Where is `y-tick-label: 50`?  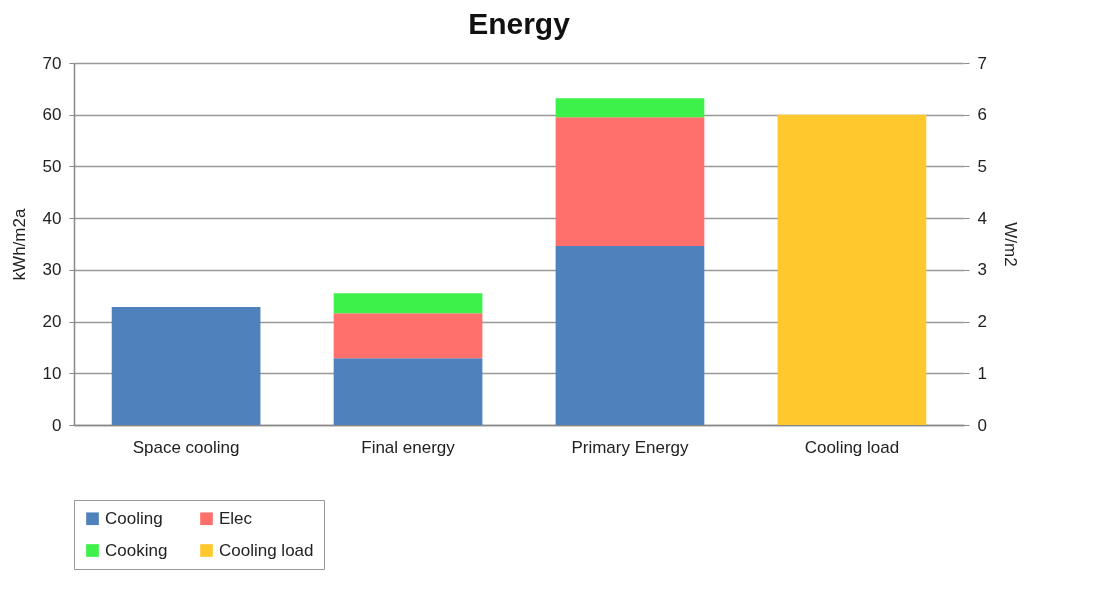
y-tick-label: 50 is located at coordinates (52, 166).